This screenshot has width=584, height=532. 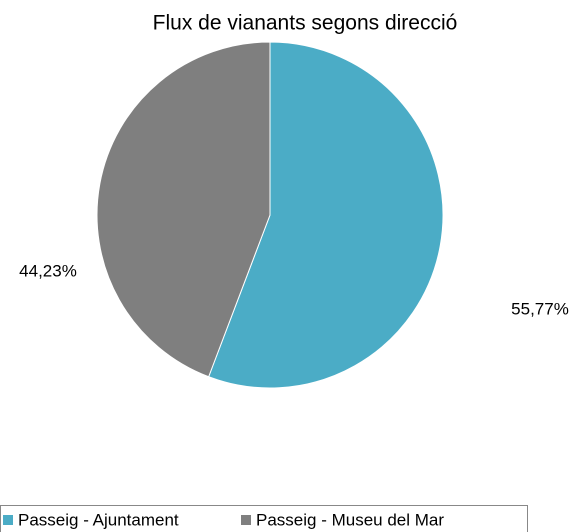 I want to click on chart-title: Flux de vianants segons direcció, so click(x=305, y=23).